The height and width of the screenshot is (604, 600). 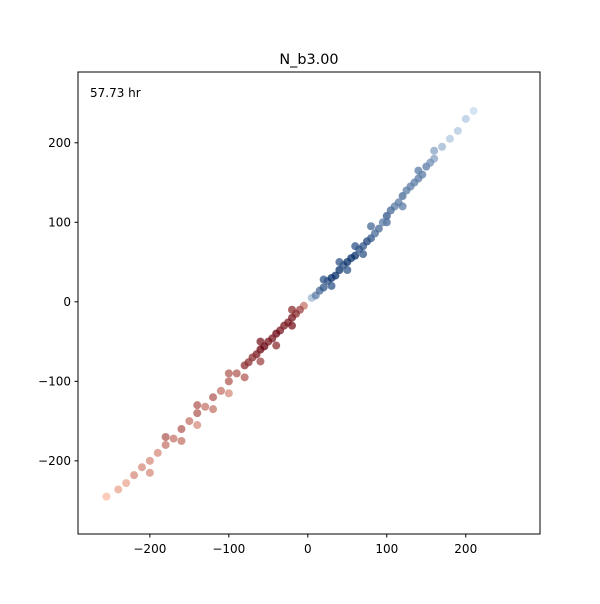 I want to click on x-tick-label: 0, so click(x=308, y=549).